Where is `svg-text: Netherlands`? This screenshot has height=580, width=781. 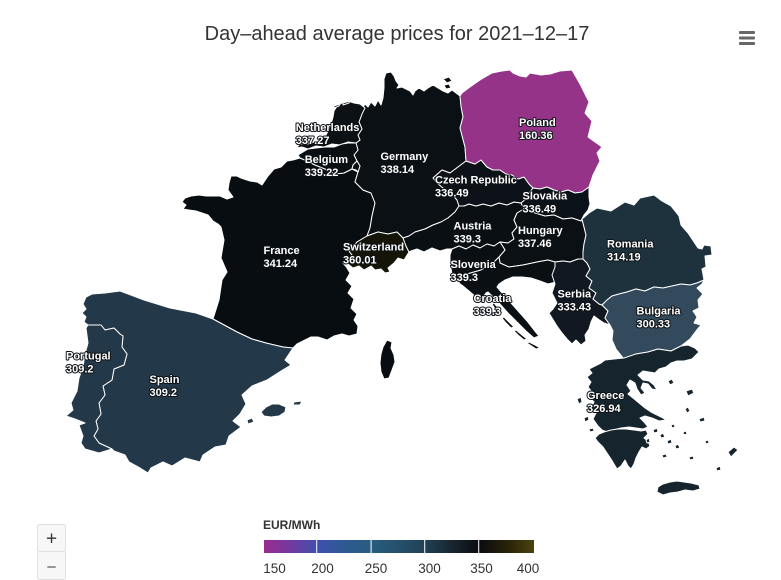
svg-text: Netherlands is located at coordinates (328, 128).